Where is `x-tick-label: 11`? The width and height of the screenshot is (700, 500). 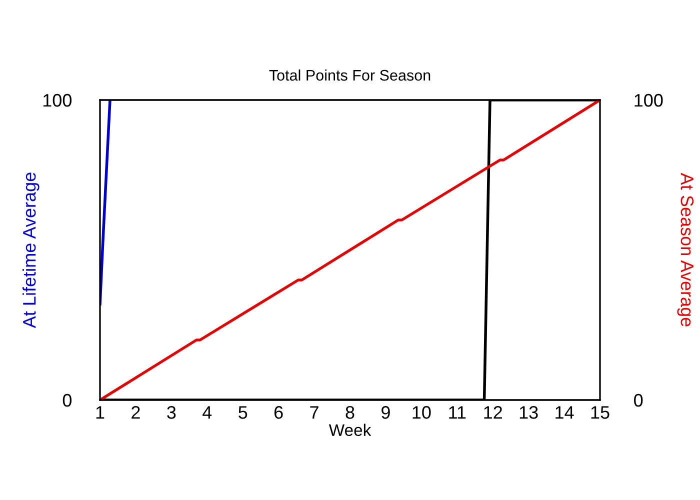
x-tick-label: 11 is located at coordinates (457, 412).